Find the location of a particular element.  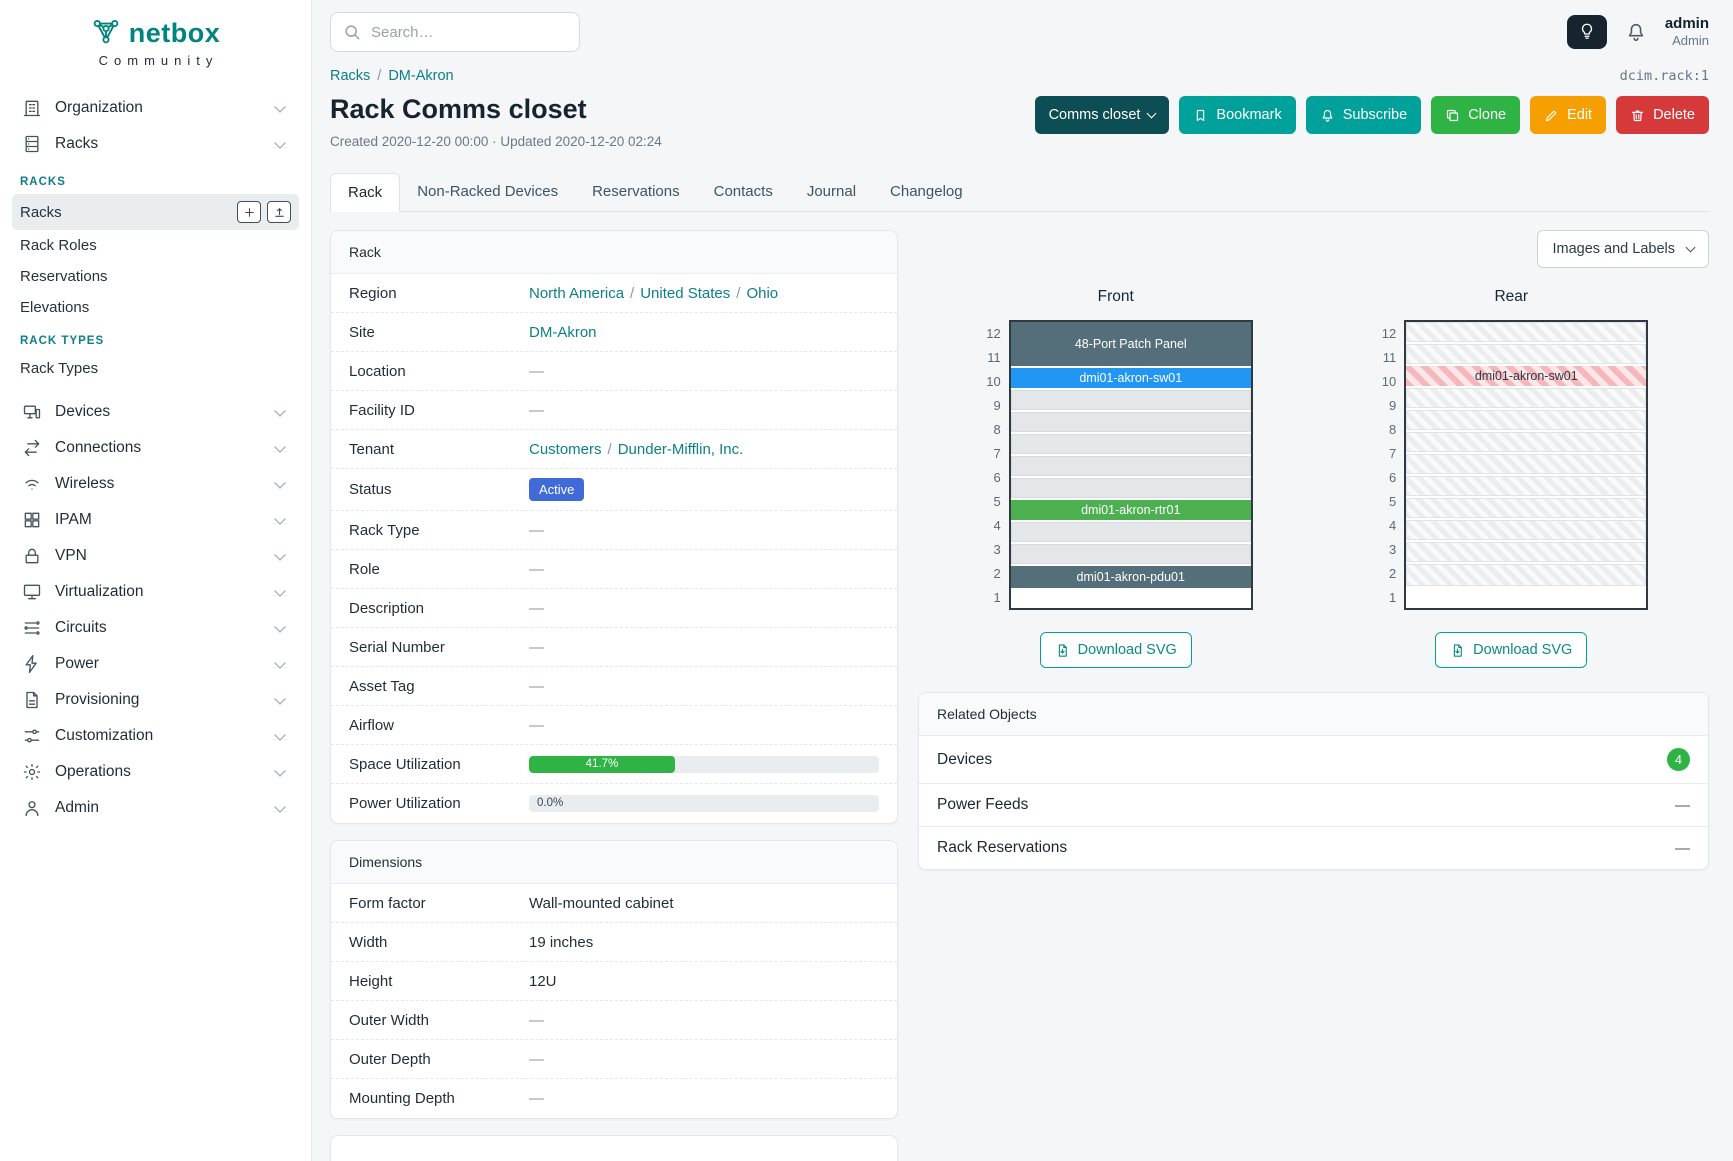

sidebar-item-rack-types: Rack Types is located at coordinates (155, 368).